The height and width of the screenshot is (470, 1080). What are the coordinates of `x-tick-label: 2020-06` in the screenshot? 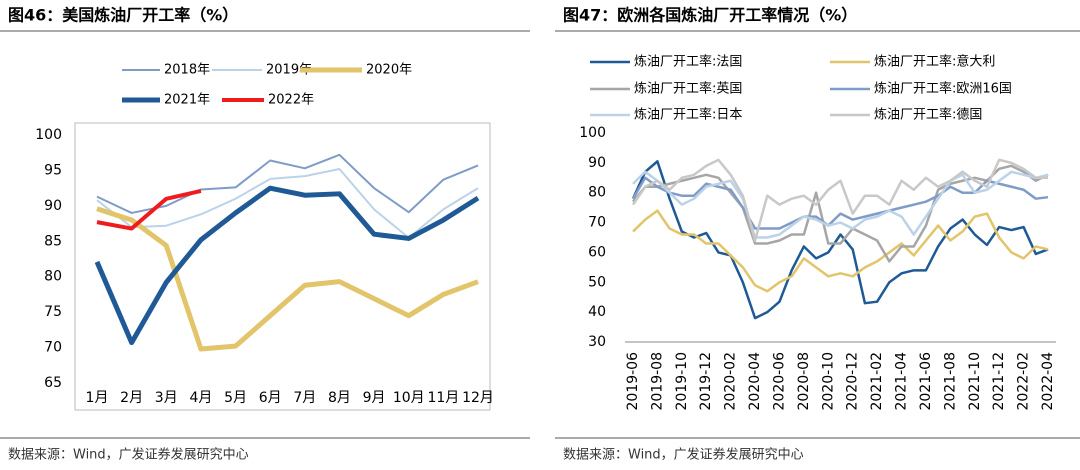 It's located at (779, 381).